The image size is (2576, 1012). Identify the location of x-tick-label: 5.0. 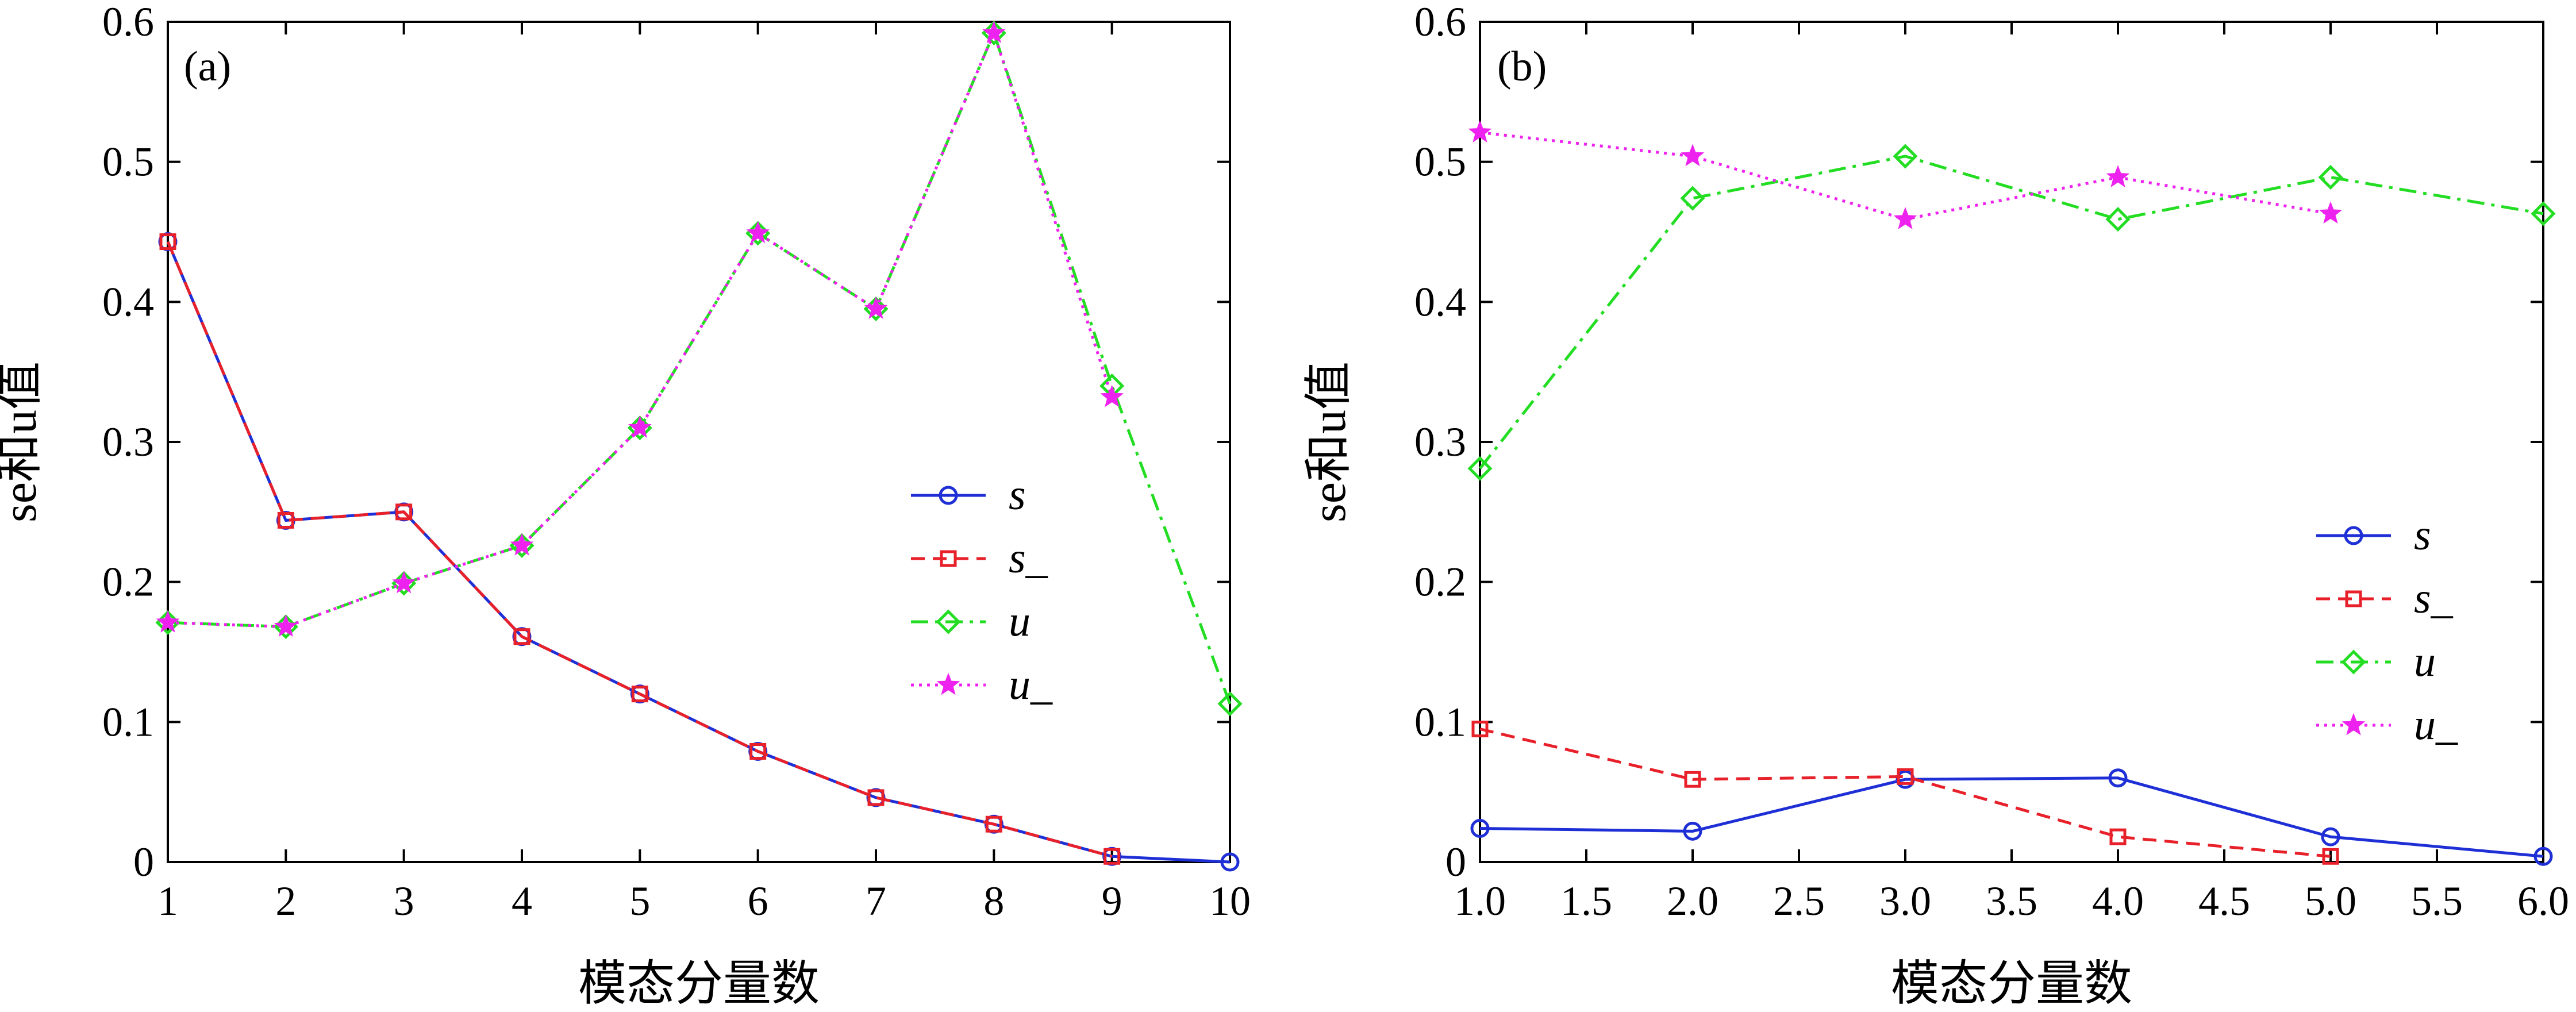
(2330, 901).